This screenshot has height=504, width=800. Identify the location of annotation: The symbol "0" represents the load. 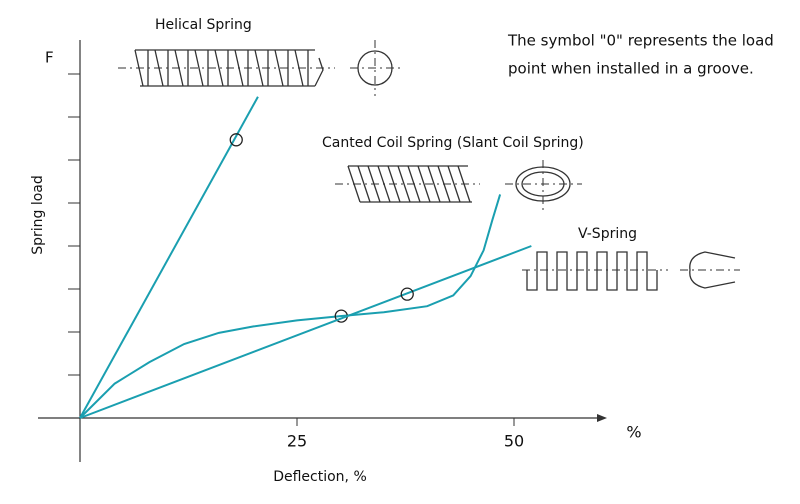
(640, 41).